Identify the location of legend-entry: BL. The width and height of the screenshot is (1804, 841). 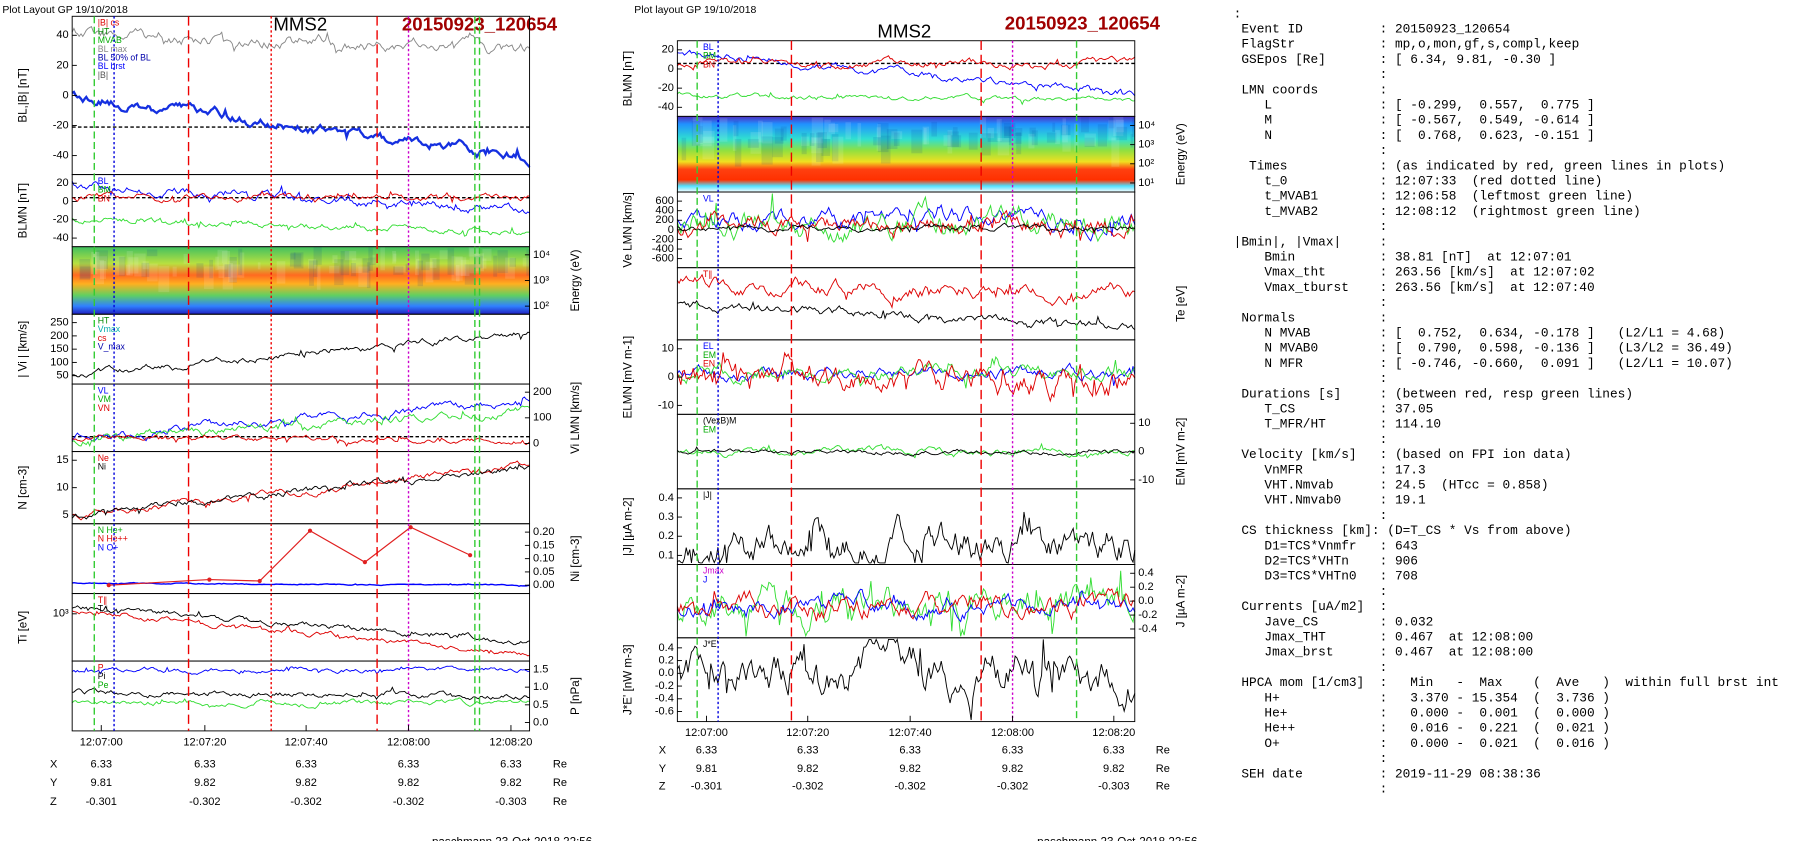
(708, 47).